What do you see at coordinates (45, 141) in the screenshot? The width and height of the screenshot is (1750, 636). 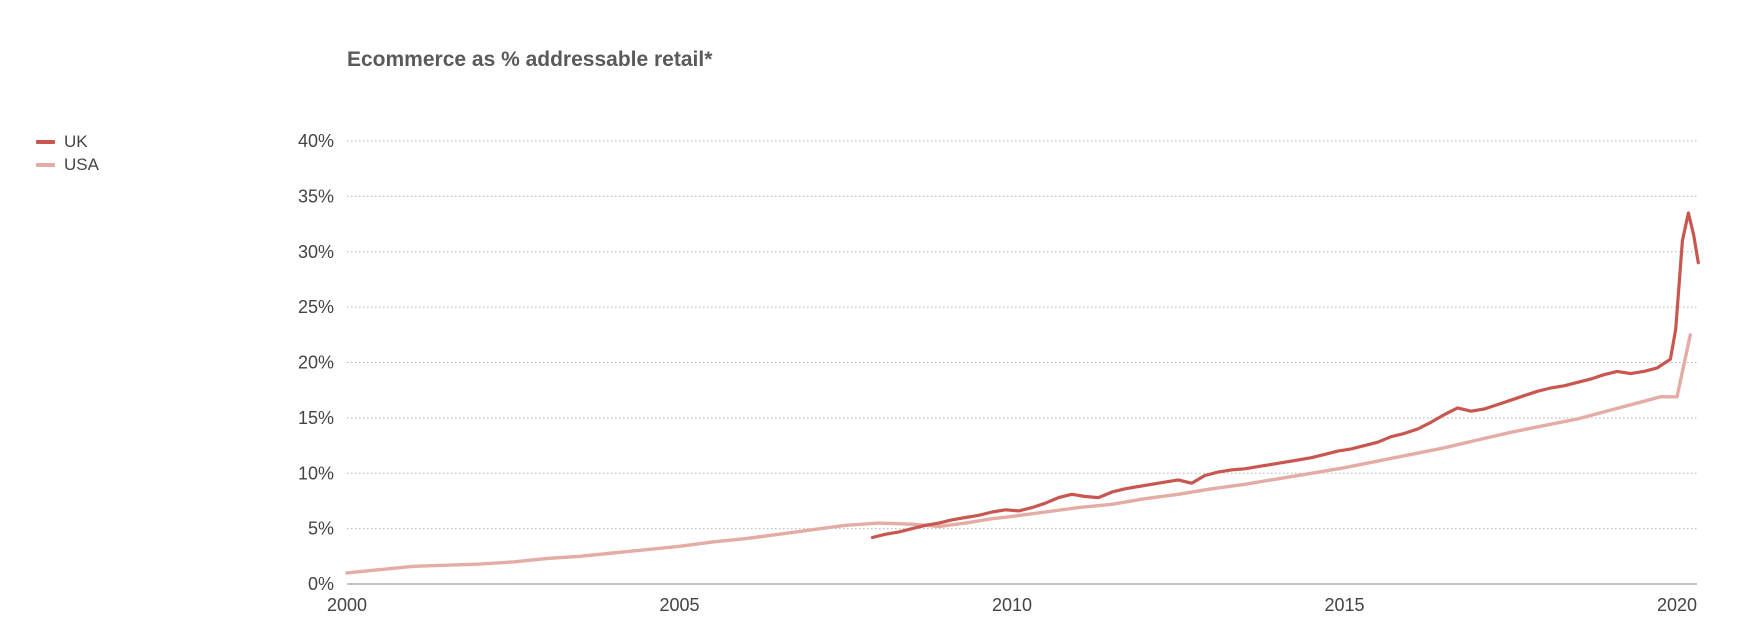 I see `legend-swatch-uk` at bounding box center [45, 141].